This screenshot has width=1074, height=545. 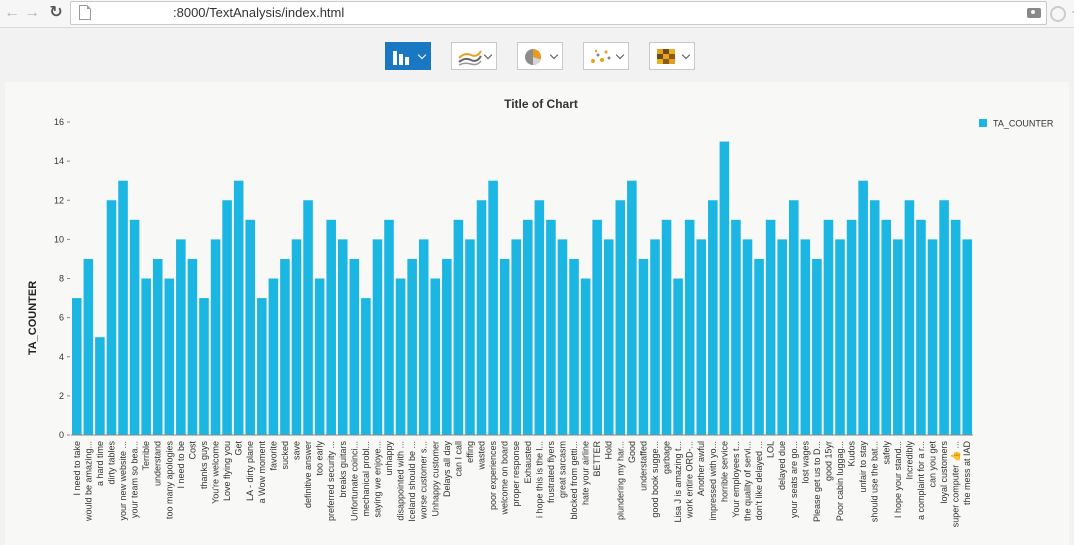 I want to click on x-tick-label: Unhappy customer, so click(x=435, y=479).